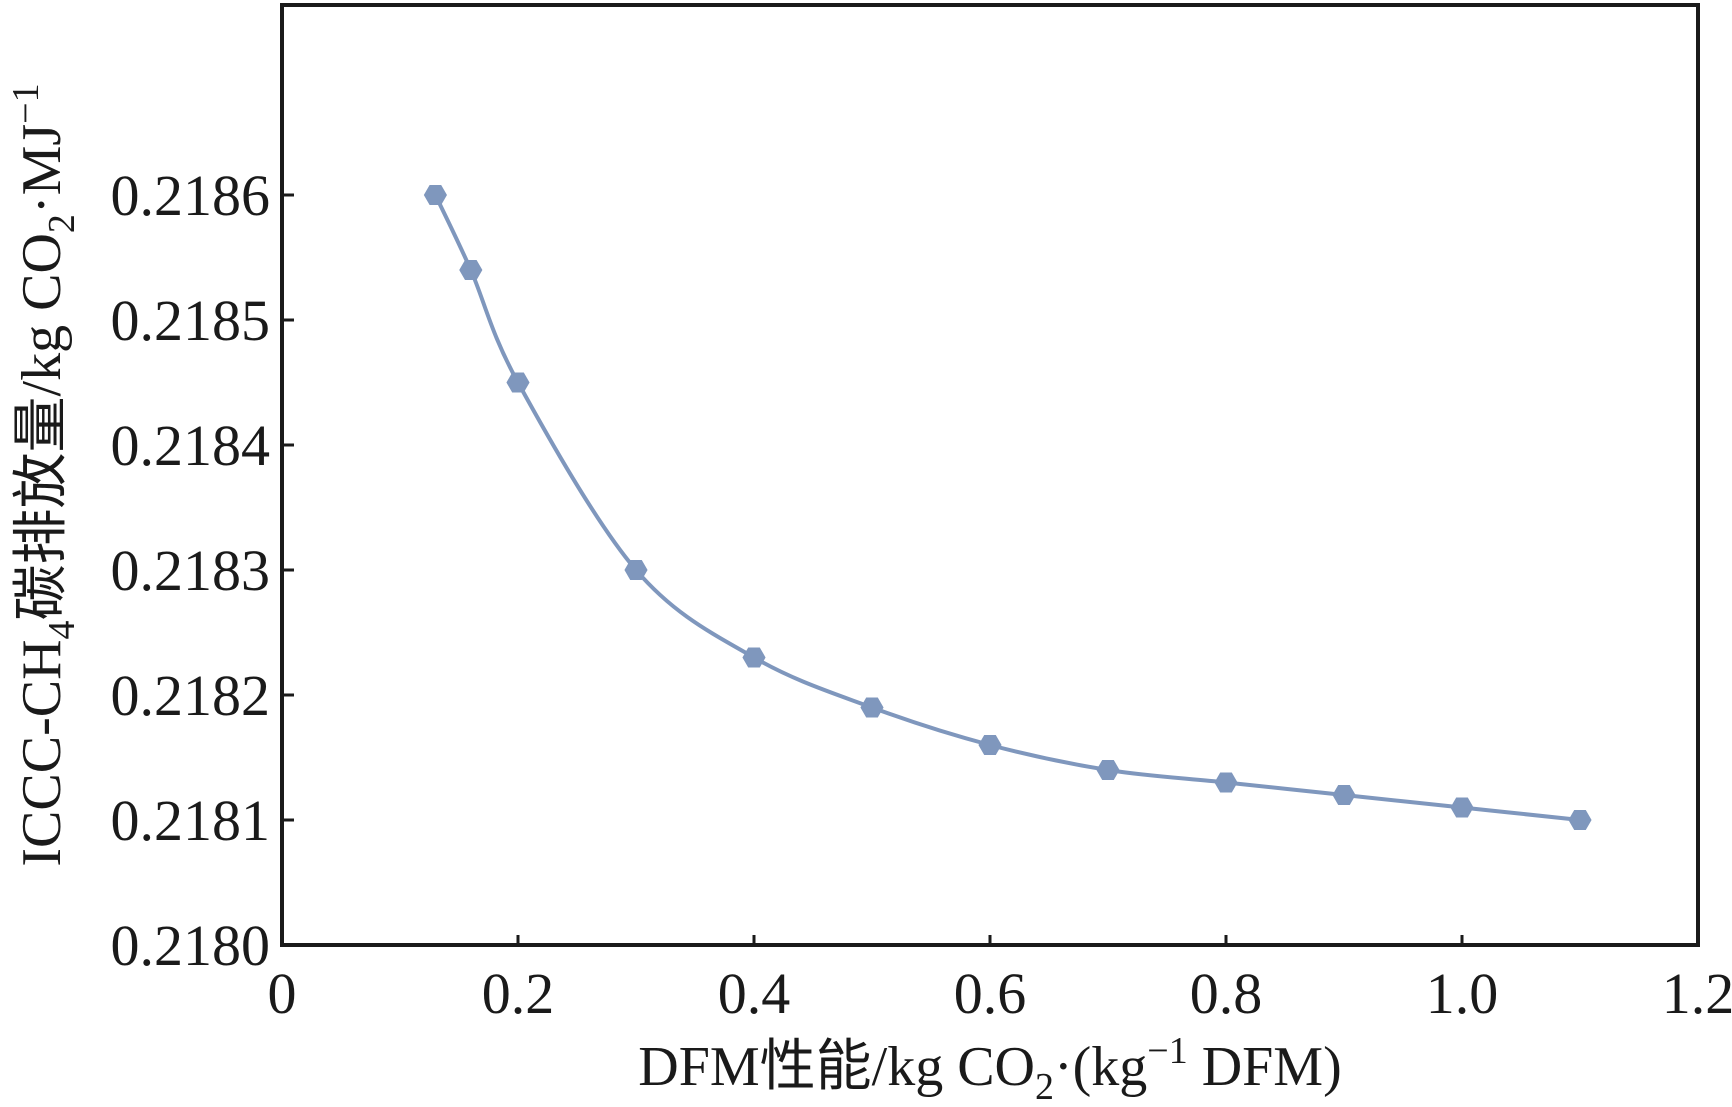 The image size is (1732, 1107). Describe the element at coordinates (282, 993) in the screenshot. I see `x-tick-label: 0` at that location.